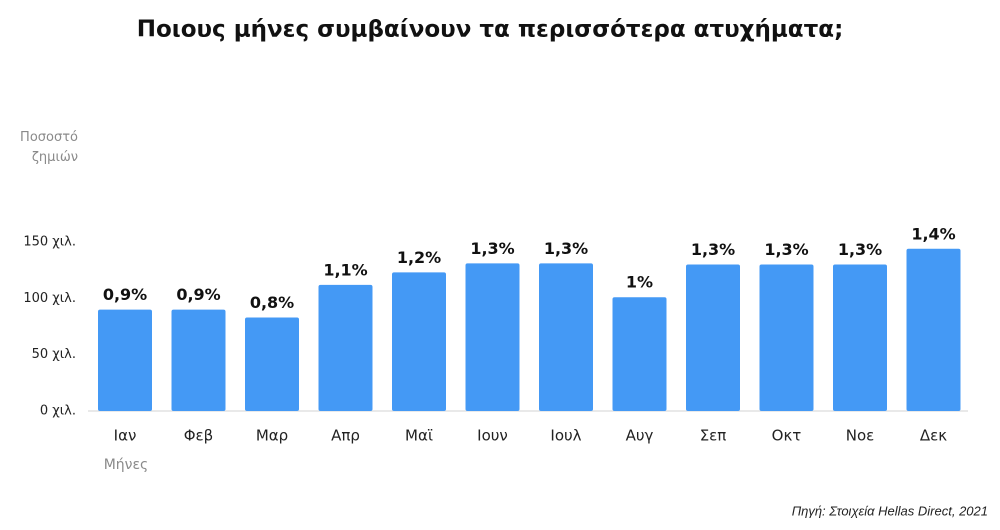  What do you see at coordinates (49, 298) in the screenshot?
I see `y-tick-label: 100 χιλ.` at bounding box center [49, 298].